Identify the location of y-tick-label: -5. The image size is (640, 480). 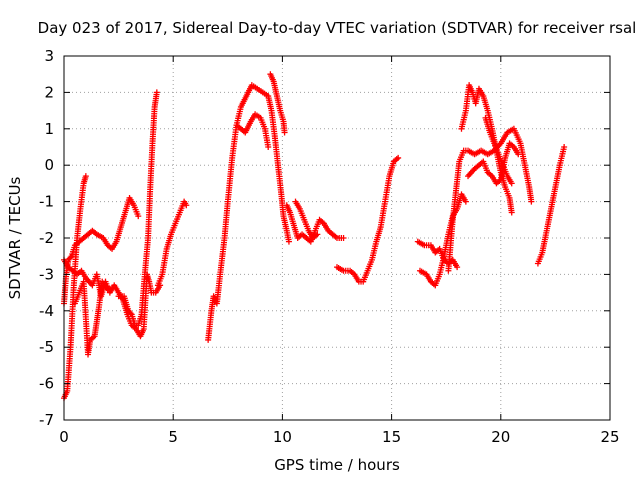
(46, 347).